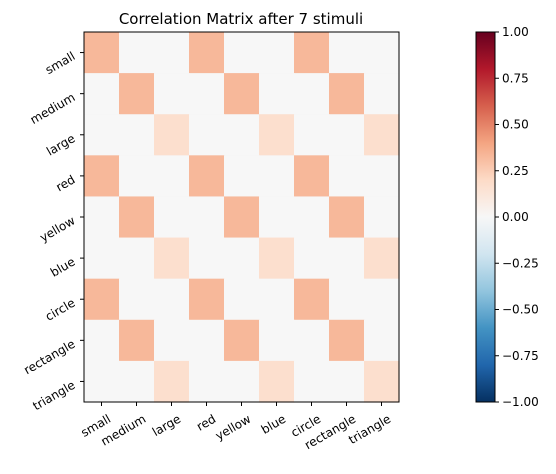 Image resolution: width=556 pixels, height=474 pixels. Describe the element at coordinates (382, 176) in the screenshot. I see `heatmap-cell-red-triangle` at that location.